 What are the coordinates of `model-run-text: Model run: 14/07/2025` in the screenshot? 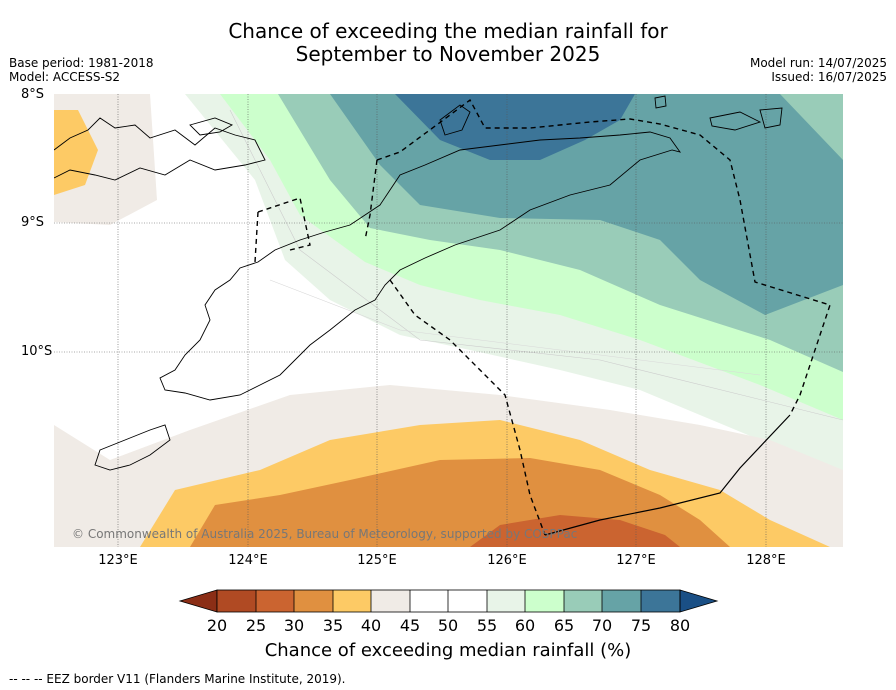 It's located at (818, 63).